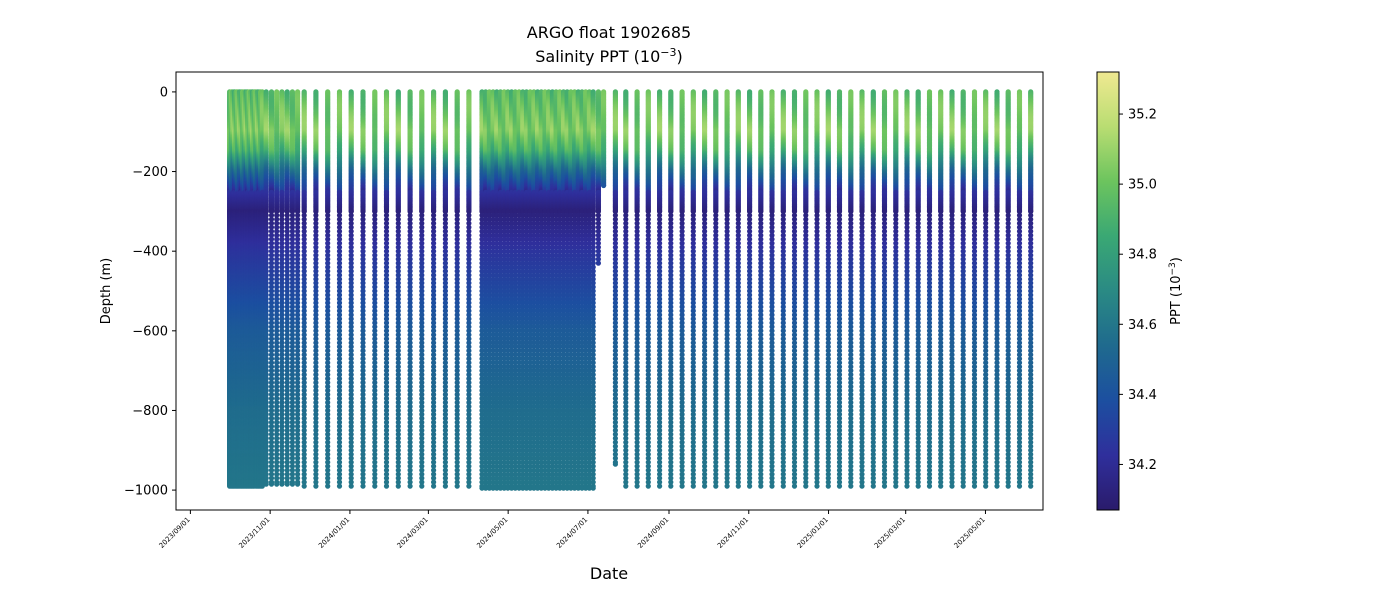 Image resolution: width=1400 pixels, height=600 pixels. What do you see at coordinates (609, 32) in the screenshot?
I see `chart-title: ARGO float 1902685` at bounding box center [609, 32].